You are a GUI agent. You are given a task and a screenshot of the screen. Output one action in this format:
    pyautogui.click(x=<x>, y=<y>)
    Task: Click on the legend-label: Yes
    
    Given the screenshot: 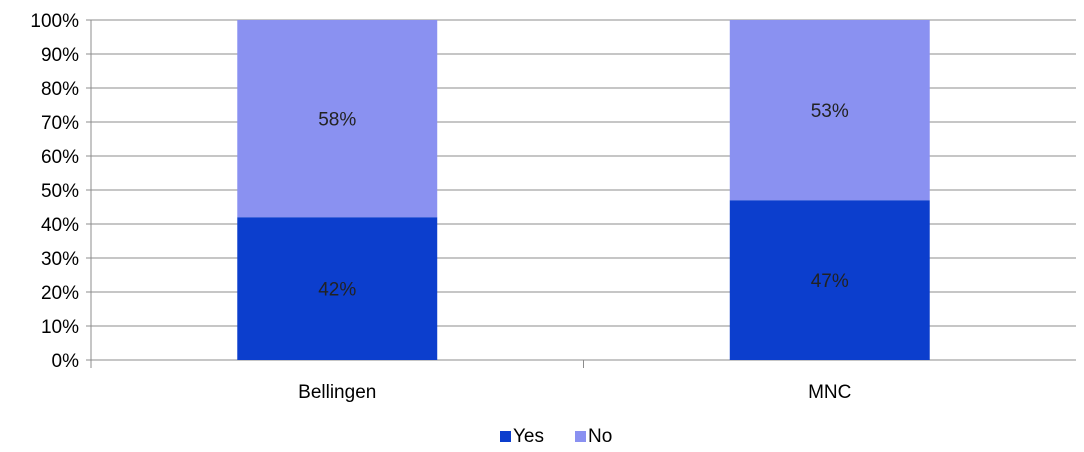 What is the action you would take?
    pyautogui.click(x=528, y=436)
    